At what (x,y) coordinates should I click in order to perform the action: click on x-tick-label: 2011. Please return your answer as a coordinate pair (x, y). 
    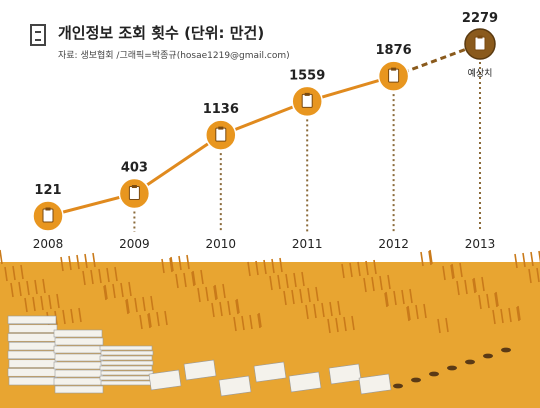
    Looking at the image, I should click on (307, 244).